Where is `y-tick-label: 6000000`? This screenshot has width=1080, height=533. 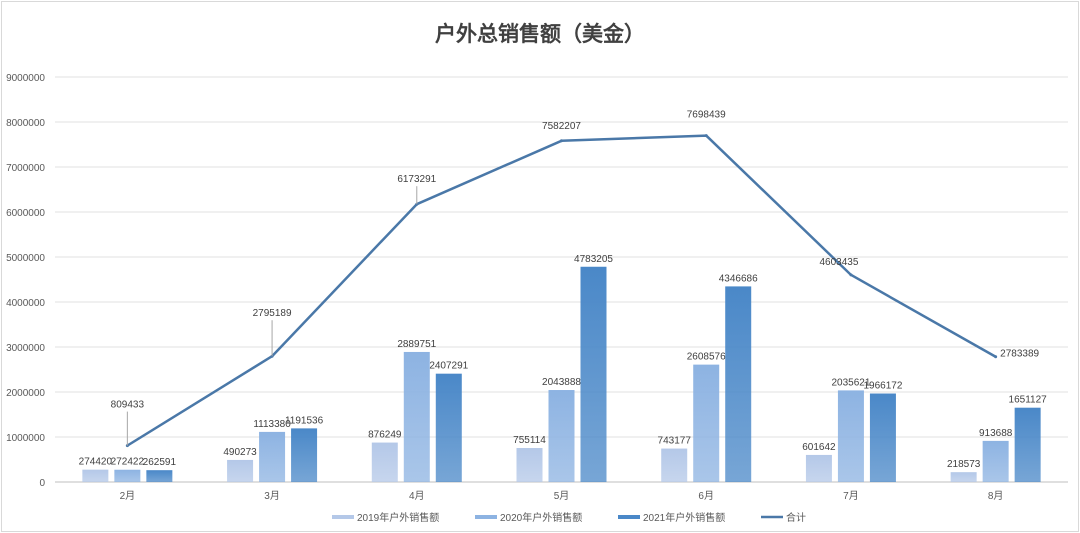 y-tick-label: 6000000 is located at coordinates (25, 213).